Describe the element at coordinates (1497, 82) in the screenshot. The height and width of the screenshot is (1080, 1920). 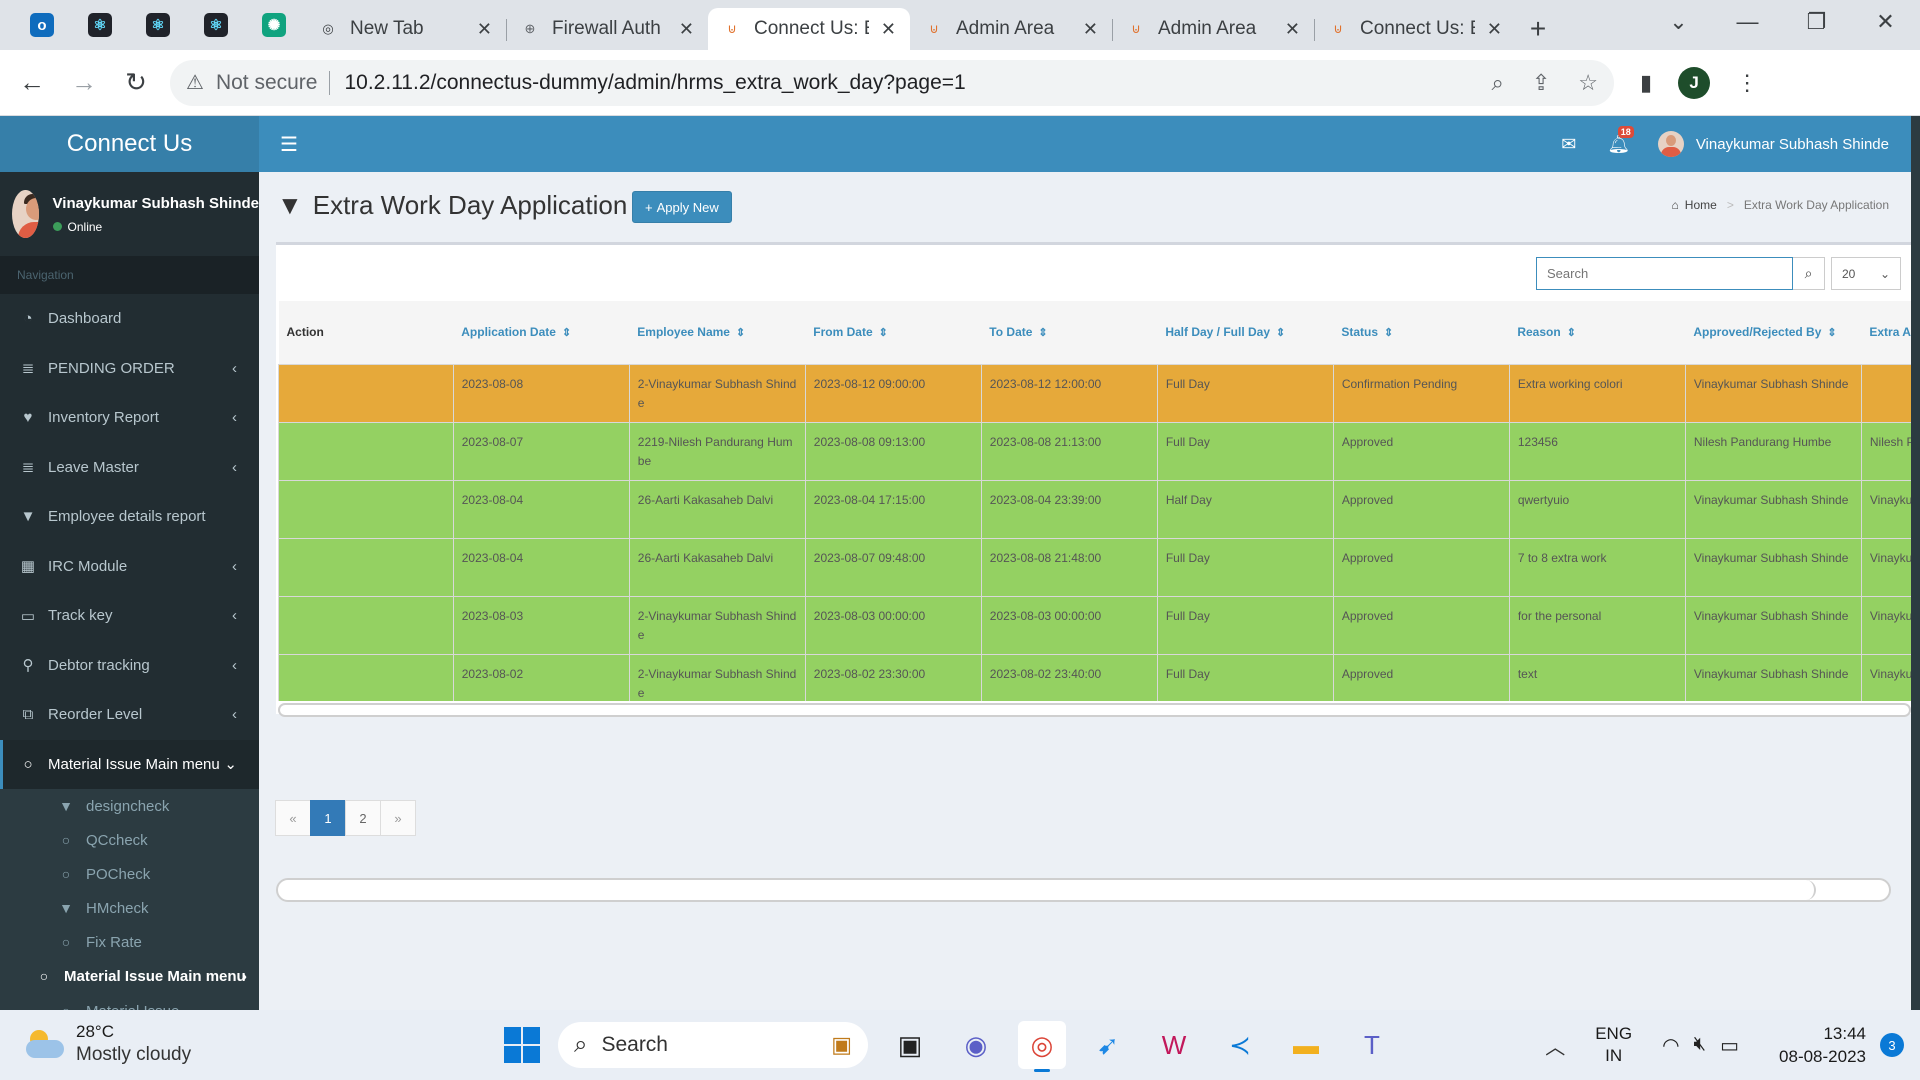
I see `zoom-icon: ⌕` at that location.